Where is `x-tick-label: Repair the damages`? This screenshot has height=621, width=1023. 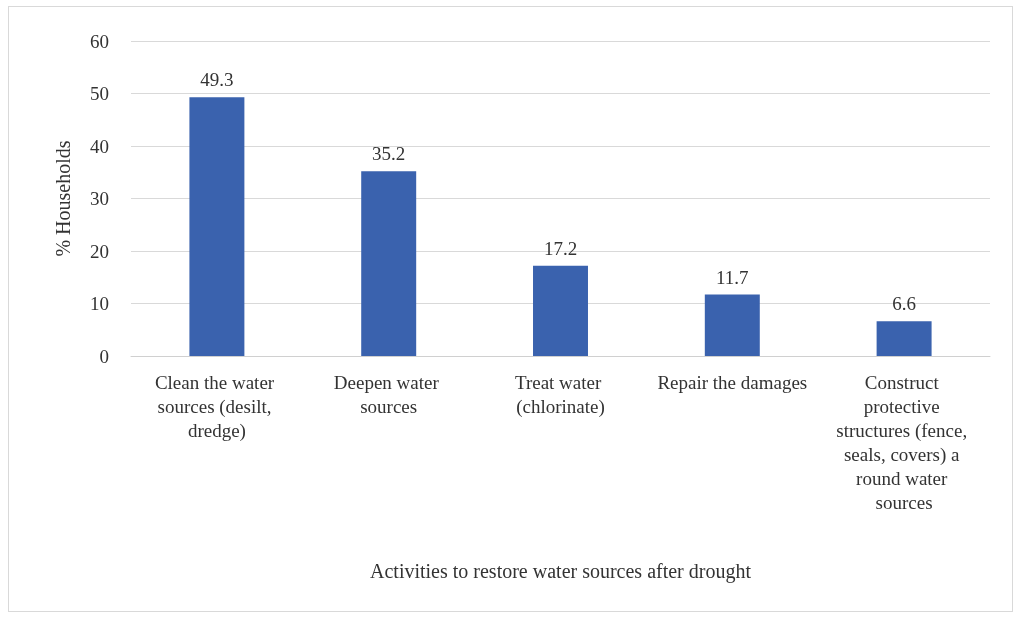 x-tick-label: Repair the damages is located at coordinates (732, 382).